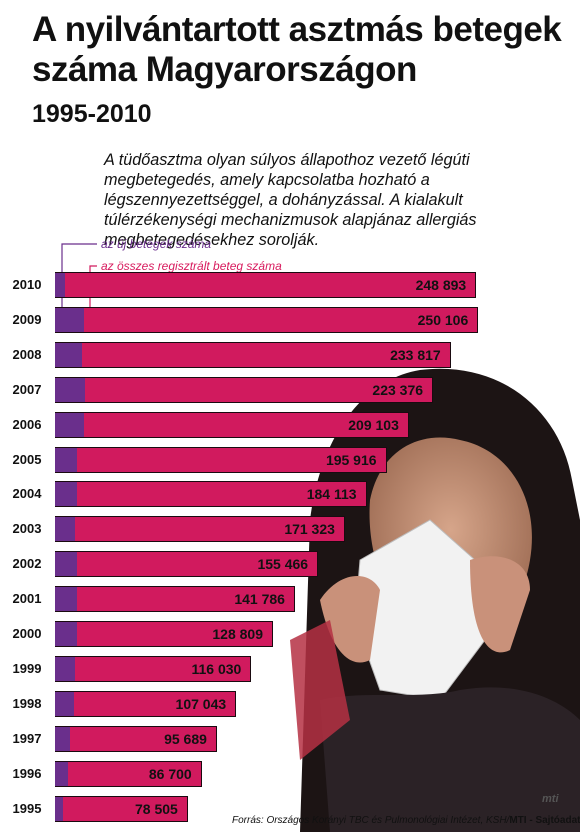 The width and height of the screenshot is (580, 832). Describe the element at coordinates (66, 494) in the screenshot. I see `bar-new-2004` at that location.